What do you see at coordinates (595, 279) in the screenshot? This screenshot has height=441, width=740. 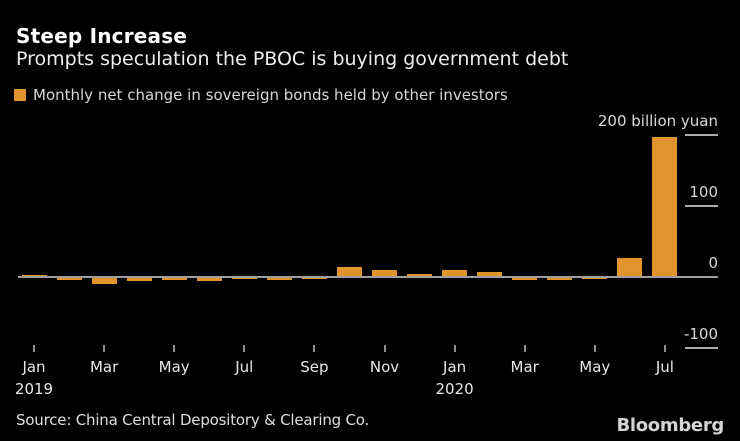 I see `bar-may-2020` at bounding box center [595, 279].